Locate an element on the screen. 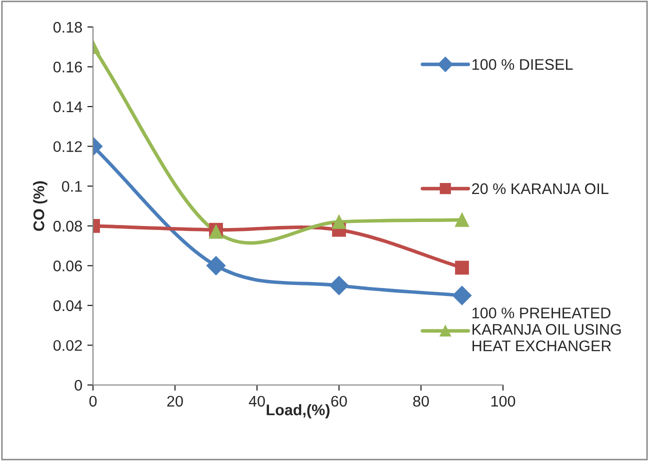 The height and width of the screenshot is (461, 649). y-axis-title: CO (%) is located at coordinates (40, 206).